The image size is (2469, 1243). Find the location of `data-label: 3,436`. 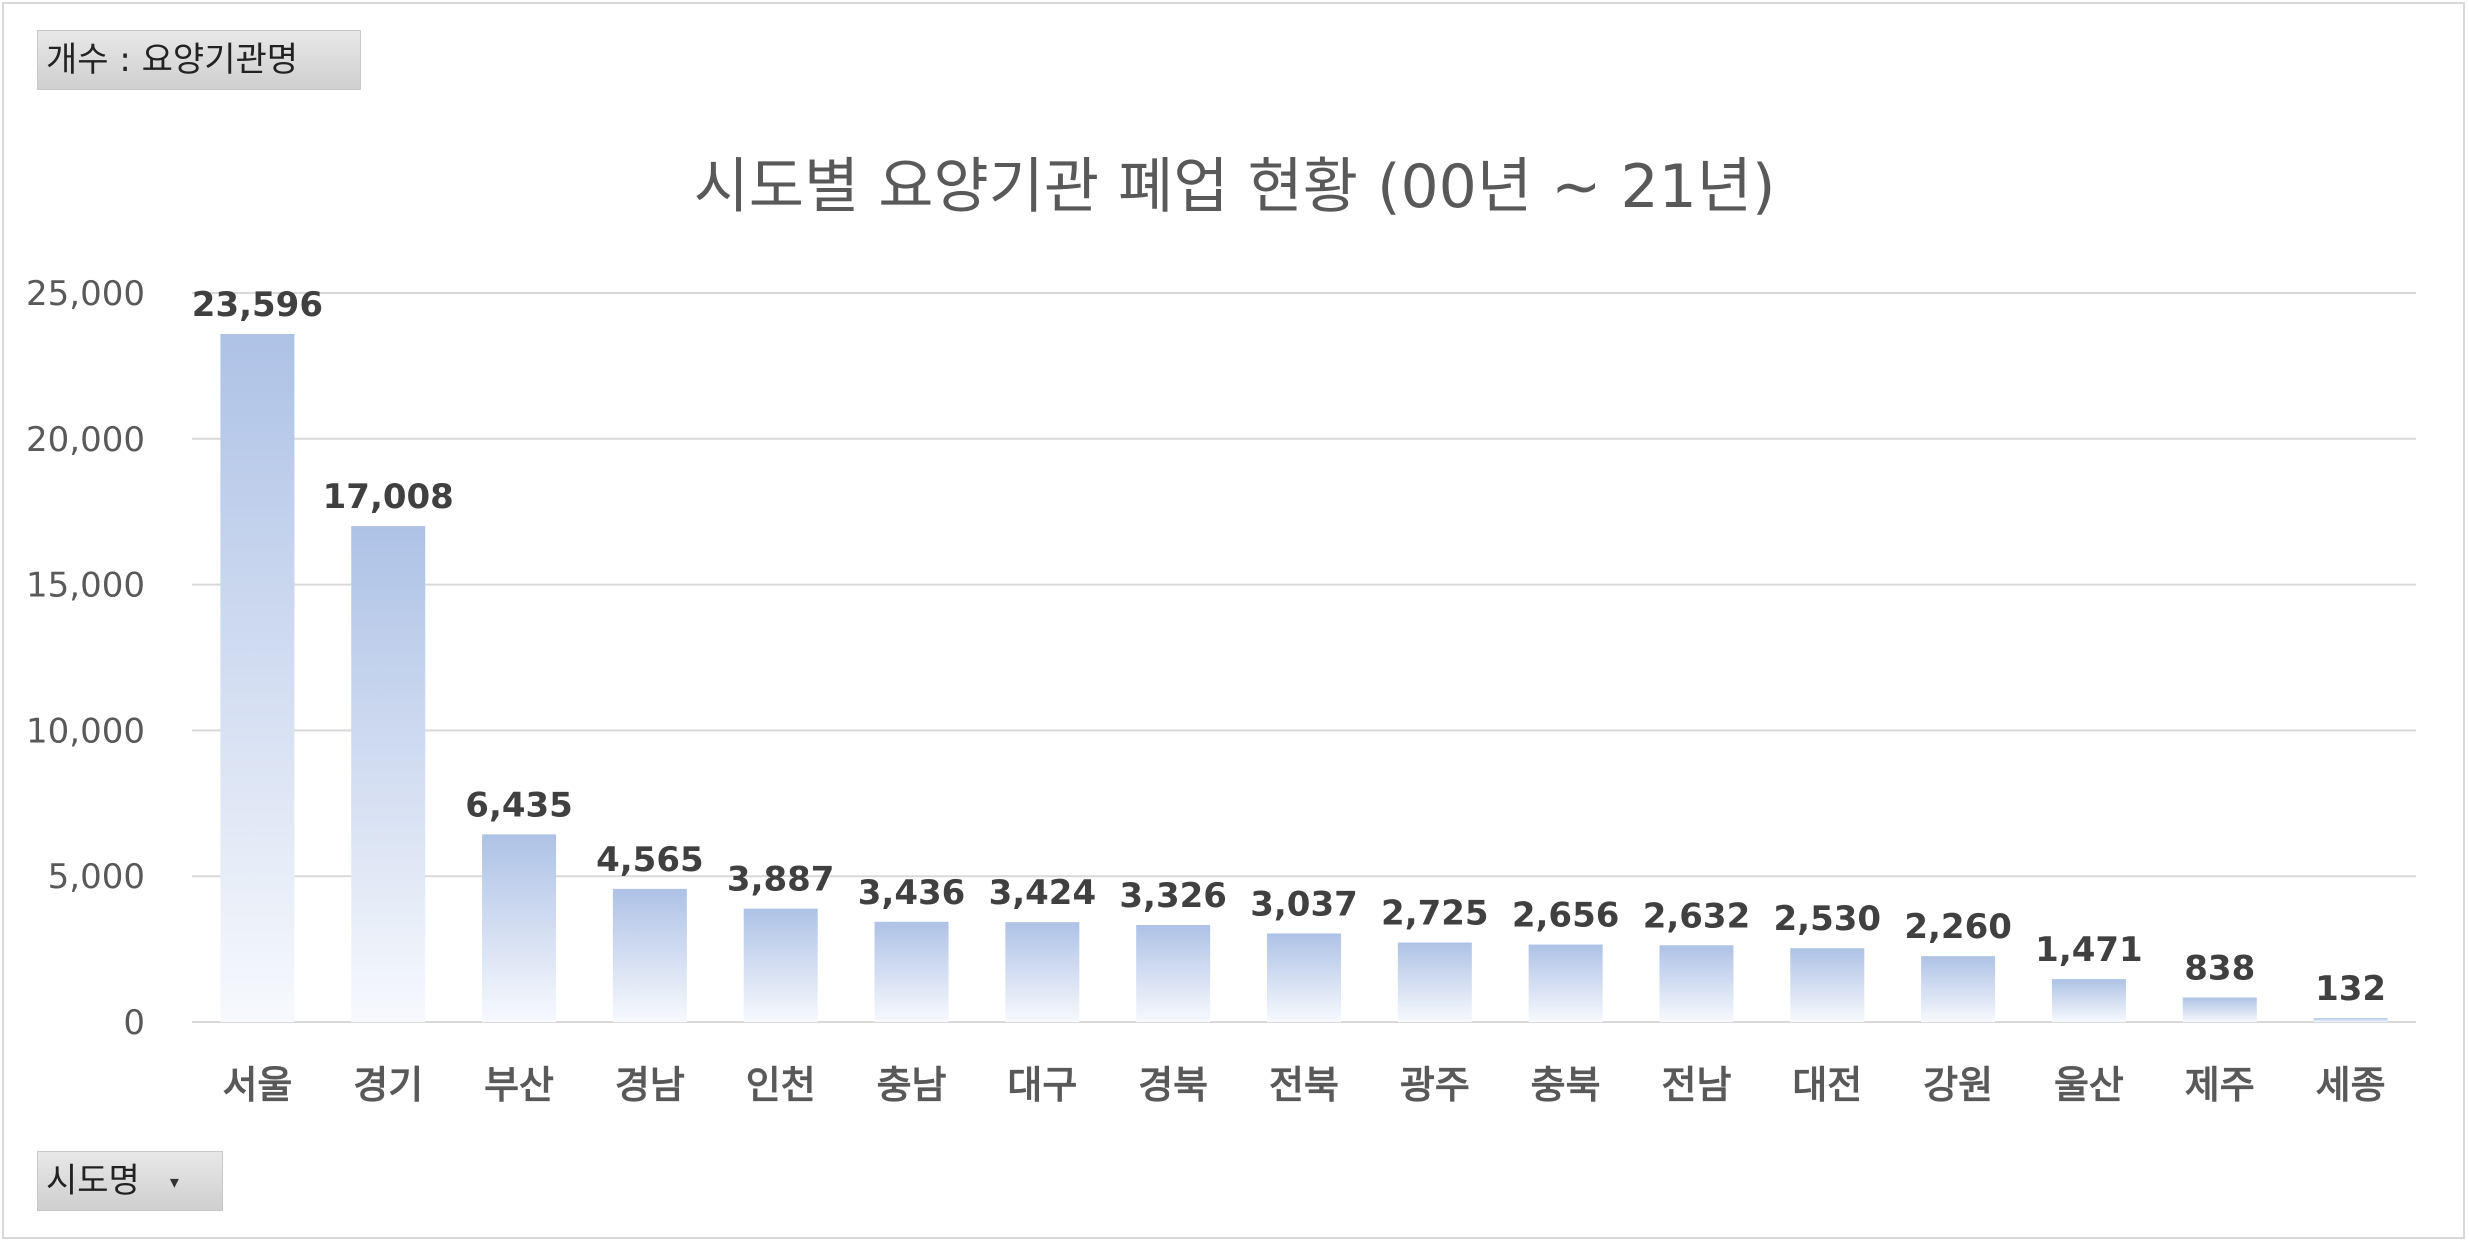

data-label: 3,436 is located at coordinates (912, 893).